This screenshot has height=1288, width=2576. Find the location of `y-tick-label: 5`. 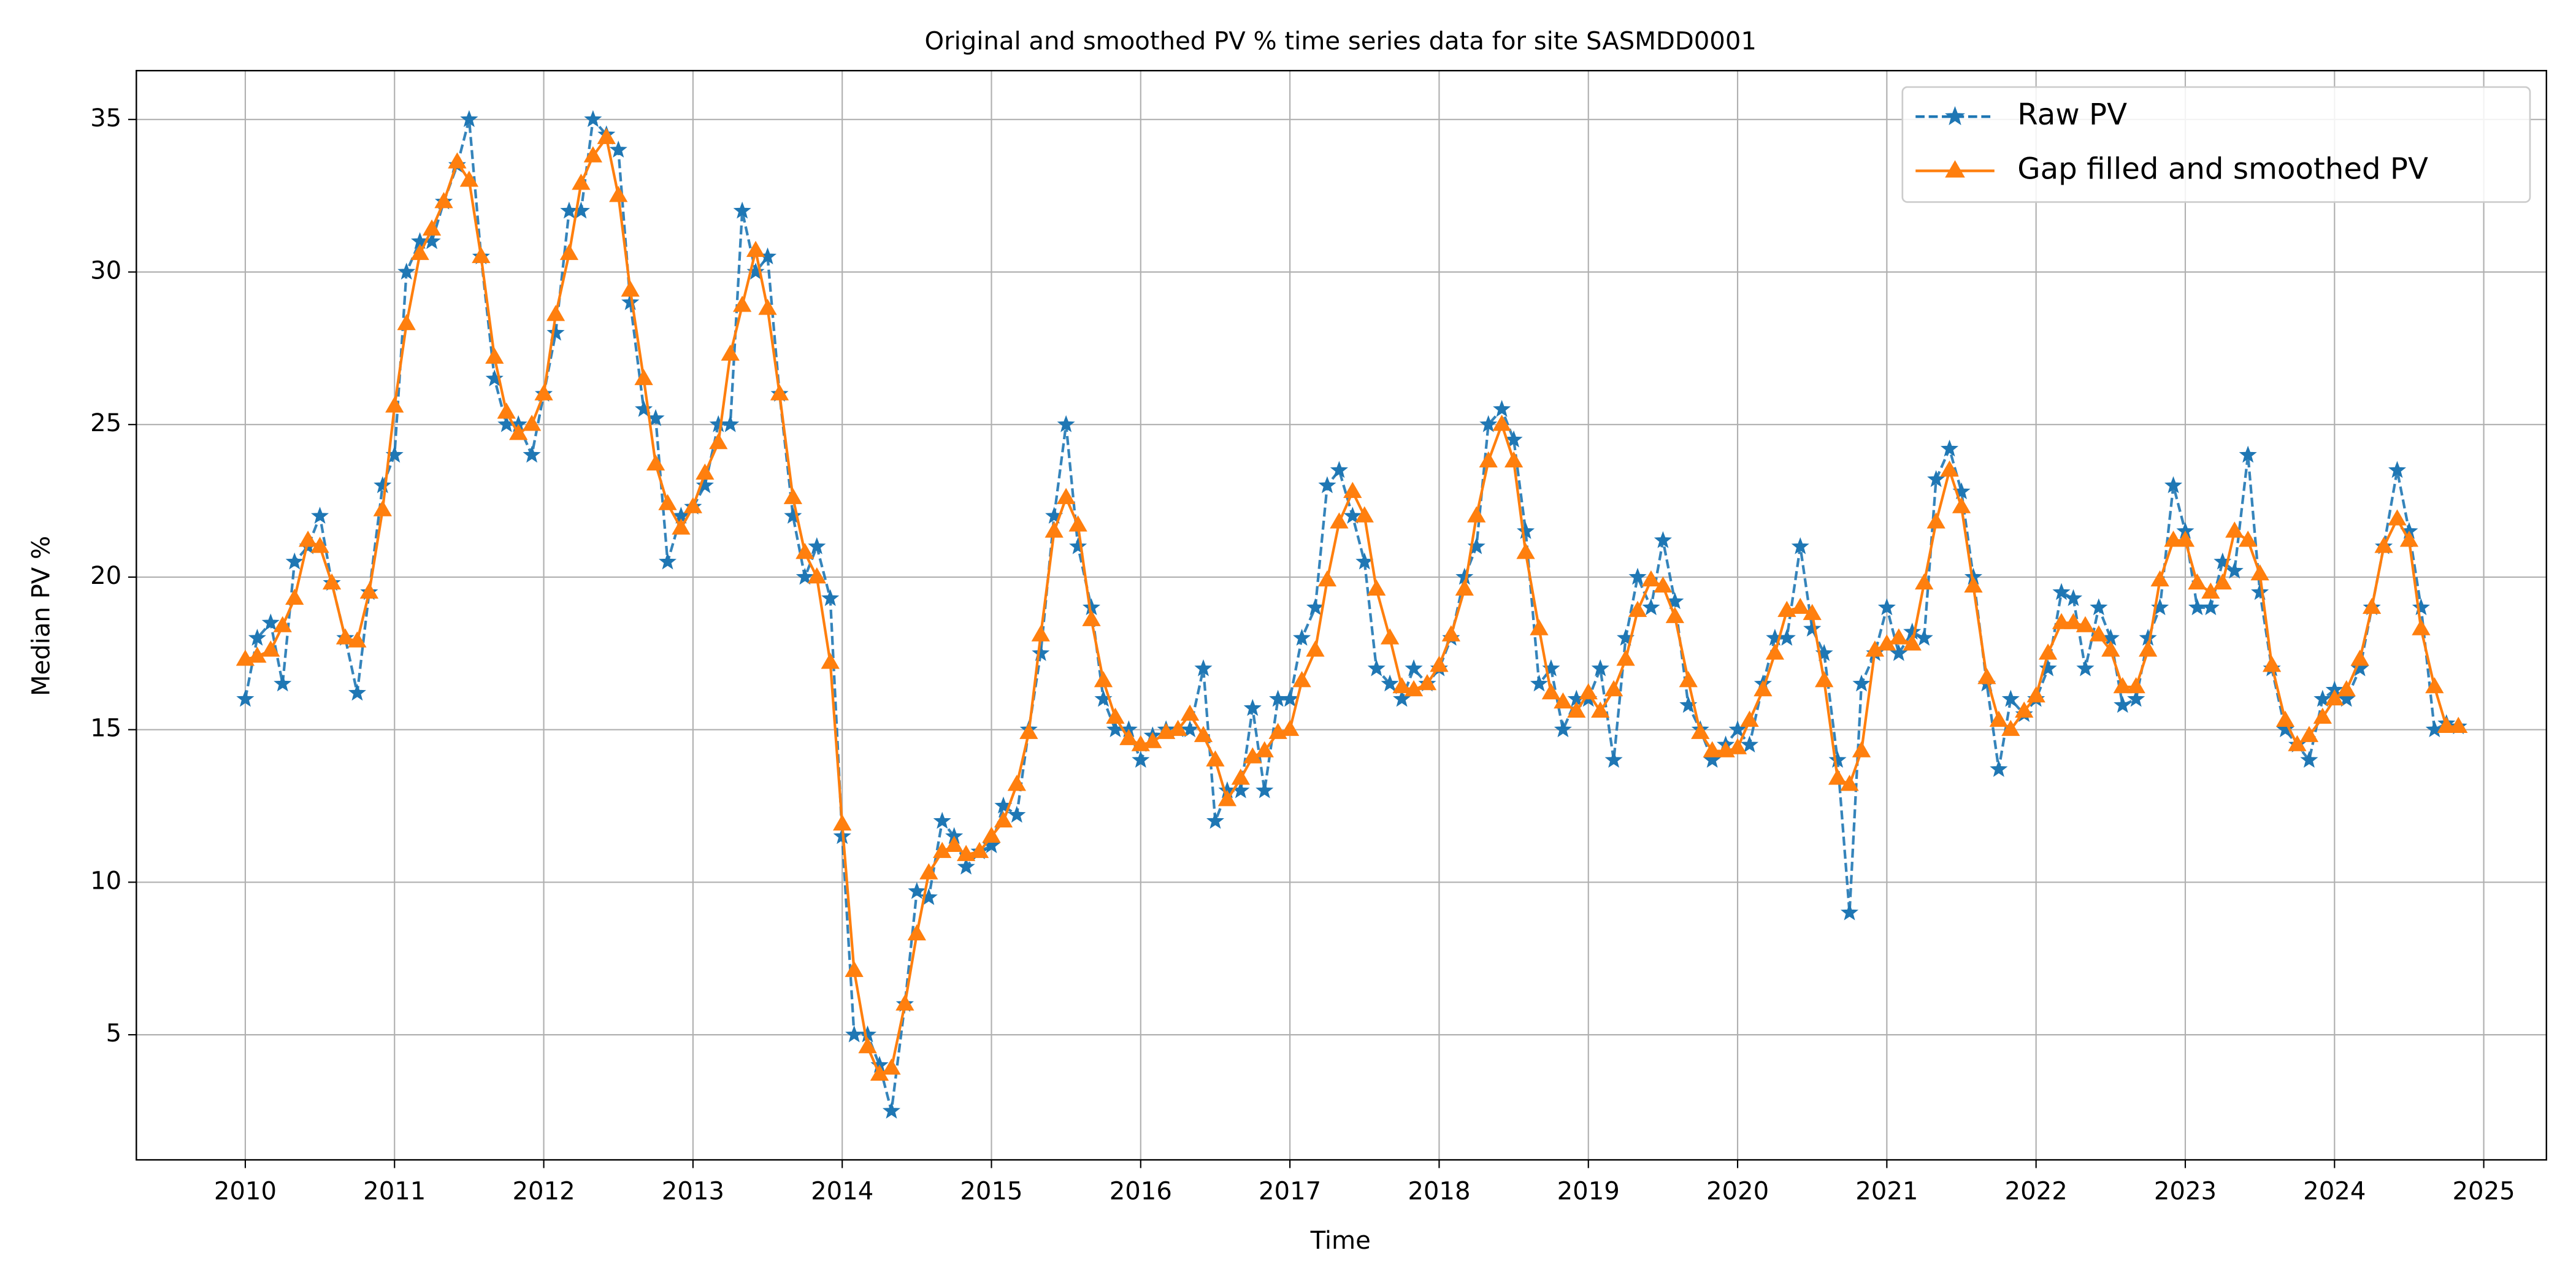

y-tick-label: 5 is located at coordinates (114, 1033).